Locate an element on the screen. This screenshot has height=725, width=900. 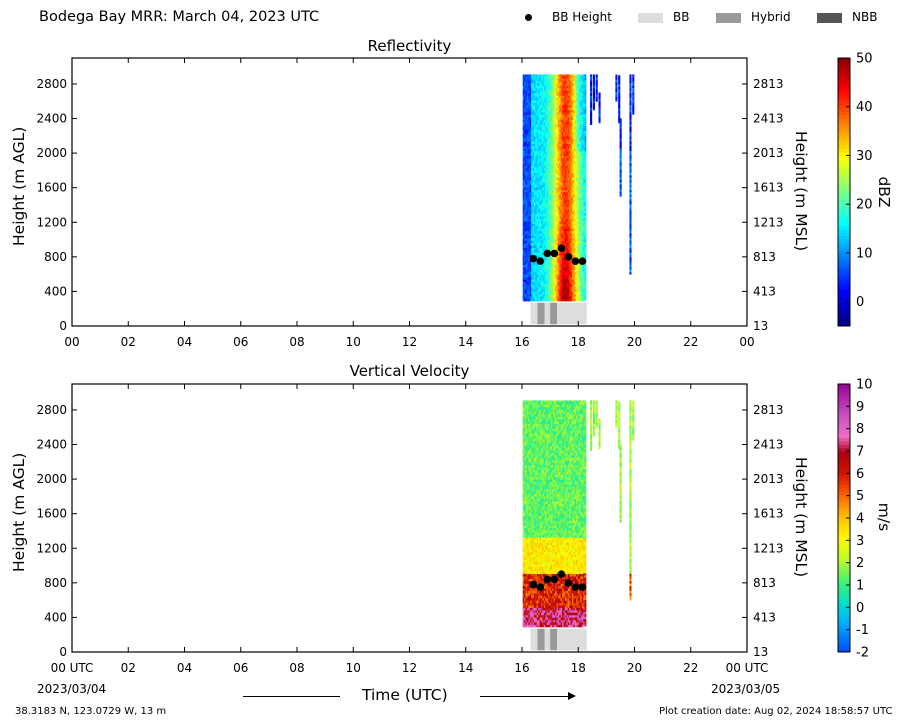
x-tick-label: 02 is located at coordinates (128, 342).